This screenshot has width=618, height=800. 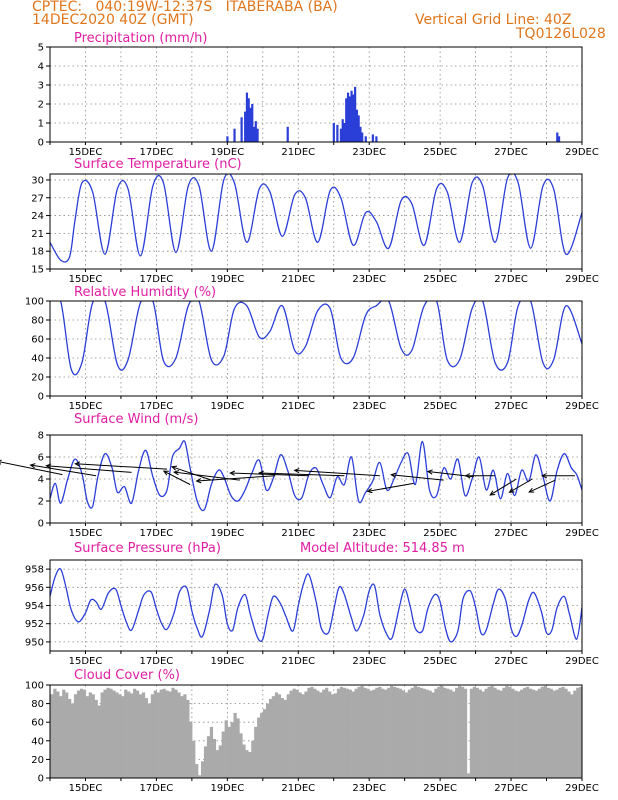 What do you see at coordinates (37, 704) in the screenshot?
I see `y-tick-label: 80` at bounding box center [37, 704].